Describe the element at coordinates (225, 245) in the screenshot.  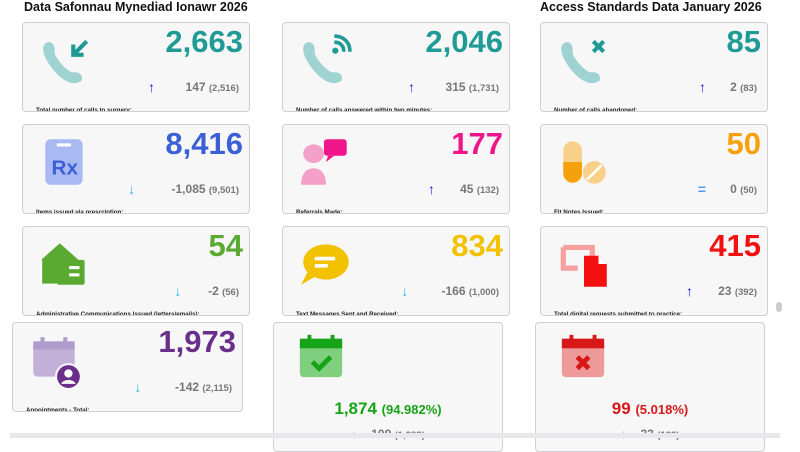
I see `stat-value: 54` at that location.